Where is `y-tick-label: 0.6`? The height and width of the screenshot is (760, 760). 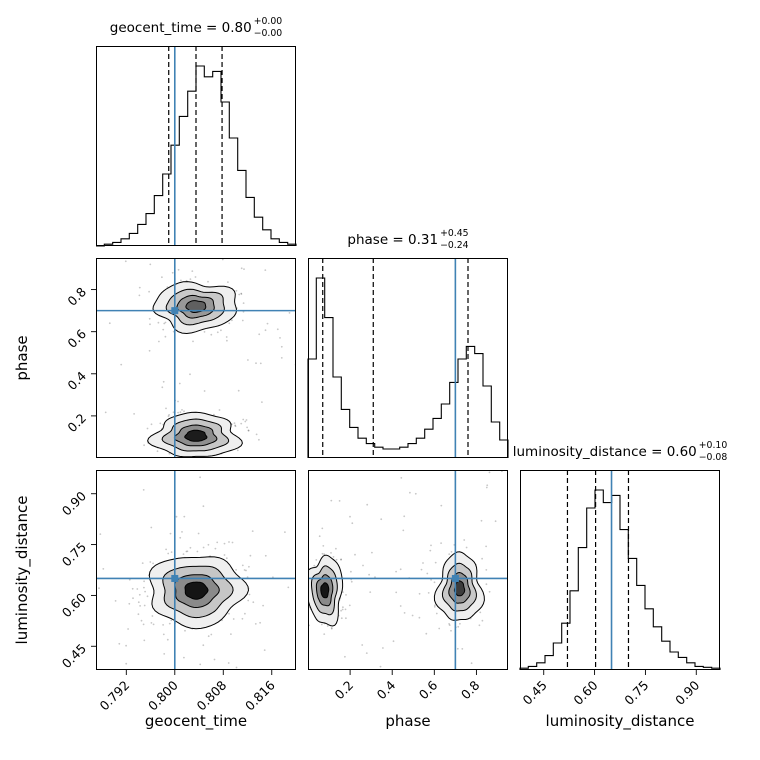
y-tick-label: 0.6 is located at coordinates (76, 338).